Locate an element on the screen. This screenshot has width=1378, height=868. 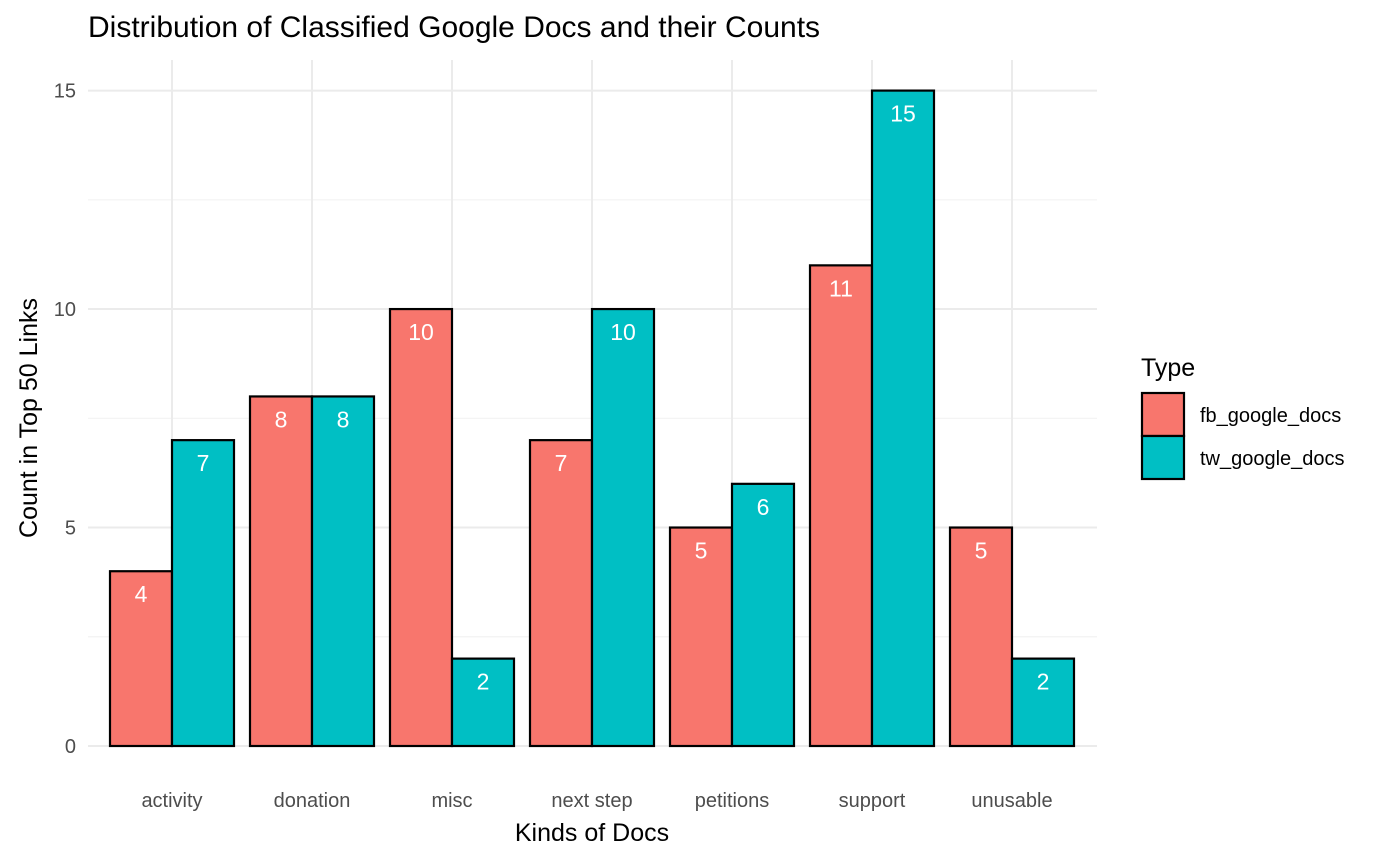
x-tick-label: activity is located at coordinates (171, 801).